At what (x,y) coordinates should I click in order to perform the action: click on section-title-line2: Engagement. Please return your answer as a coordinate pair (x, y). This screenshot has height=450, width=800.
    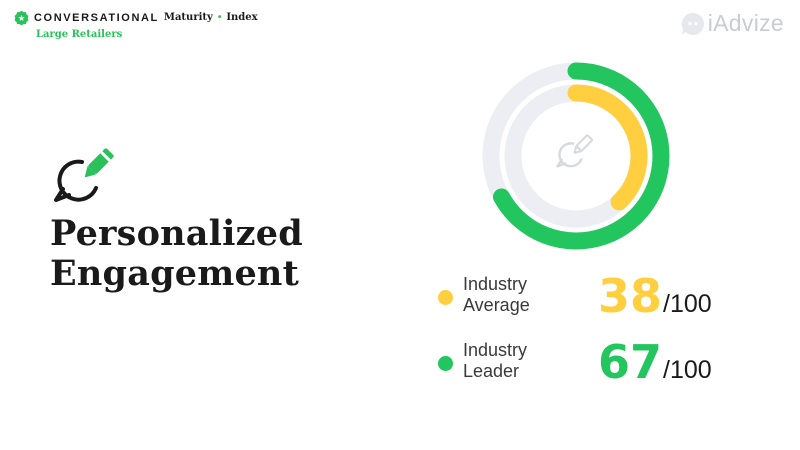
    Looking at the image, I should click on (174, 273).